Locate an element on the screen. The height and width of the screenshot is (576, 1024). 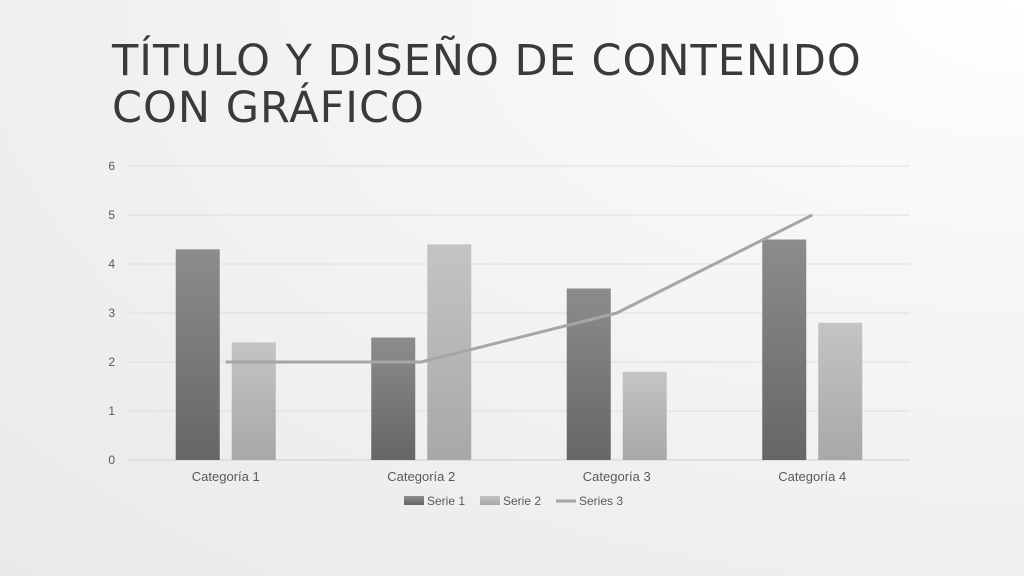
x-tick-label: Categoría 1 is located at coordinates (226, 476).